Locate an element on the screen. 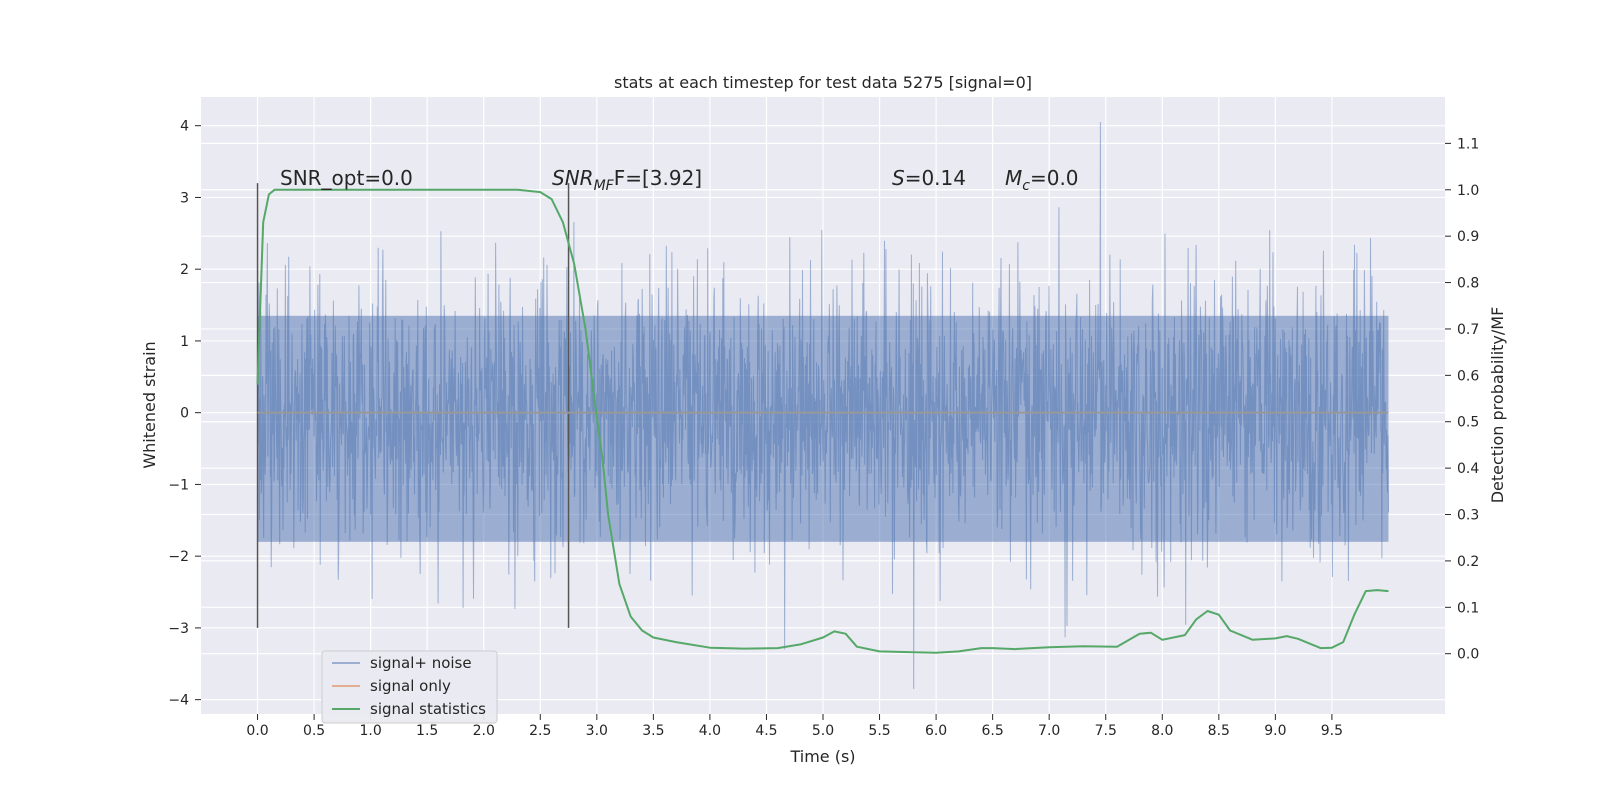 The image size is (1600, 800). annotation-snr-opt: SNR_opt=0.0 is located at coordinates (346, 178).